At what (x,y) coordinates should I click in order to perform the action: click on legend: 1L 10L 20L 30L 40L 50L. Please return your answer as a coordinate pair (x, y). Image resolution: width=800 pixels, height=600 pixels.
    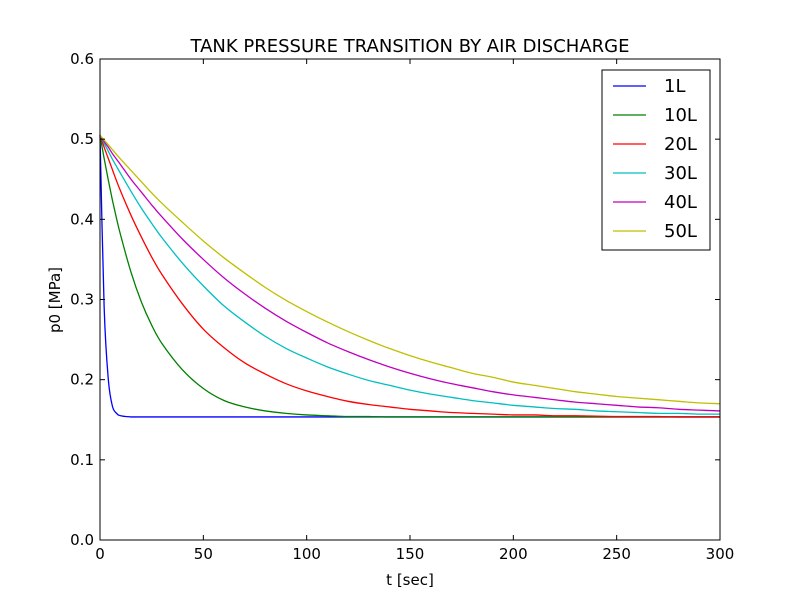
    Looking at the image, I should click on (656, 160).